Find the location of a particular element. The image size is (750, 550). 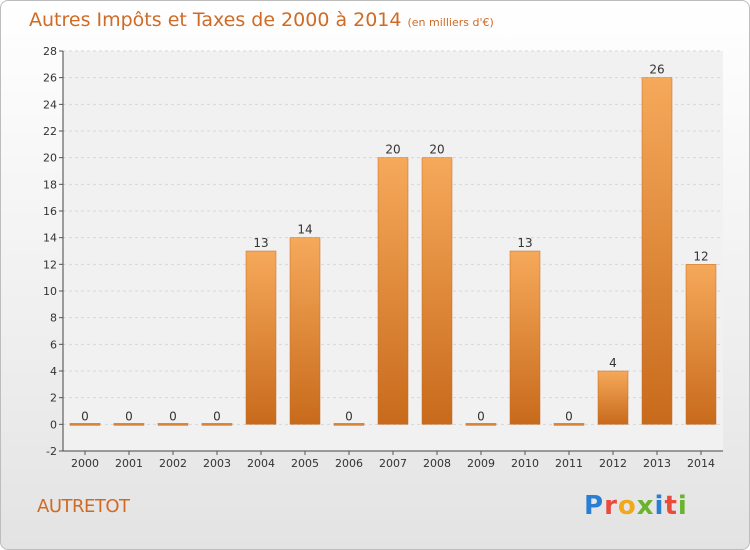

x-tick-label: 2011 is located at coordinates (569, 463).